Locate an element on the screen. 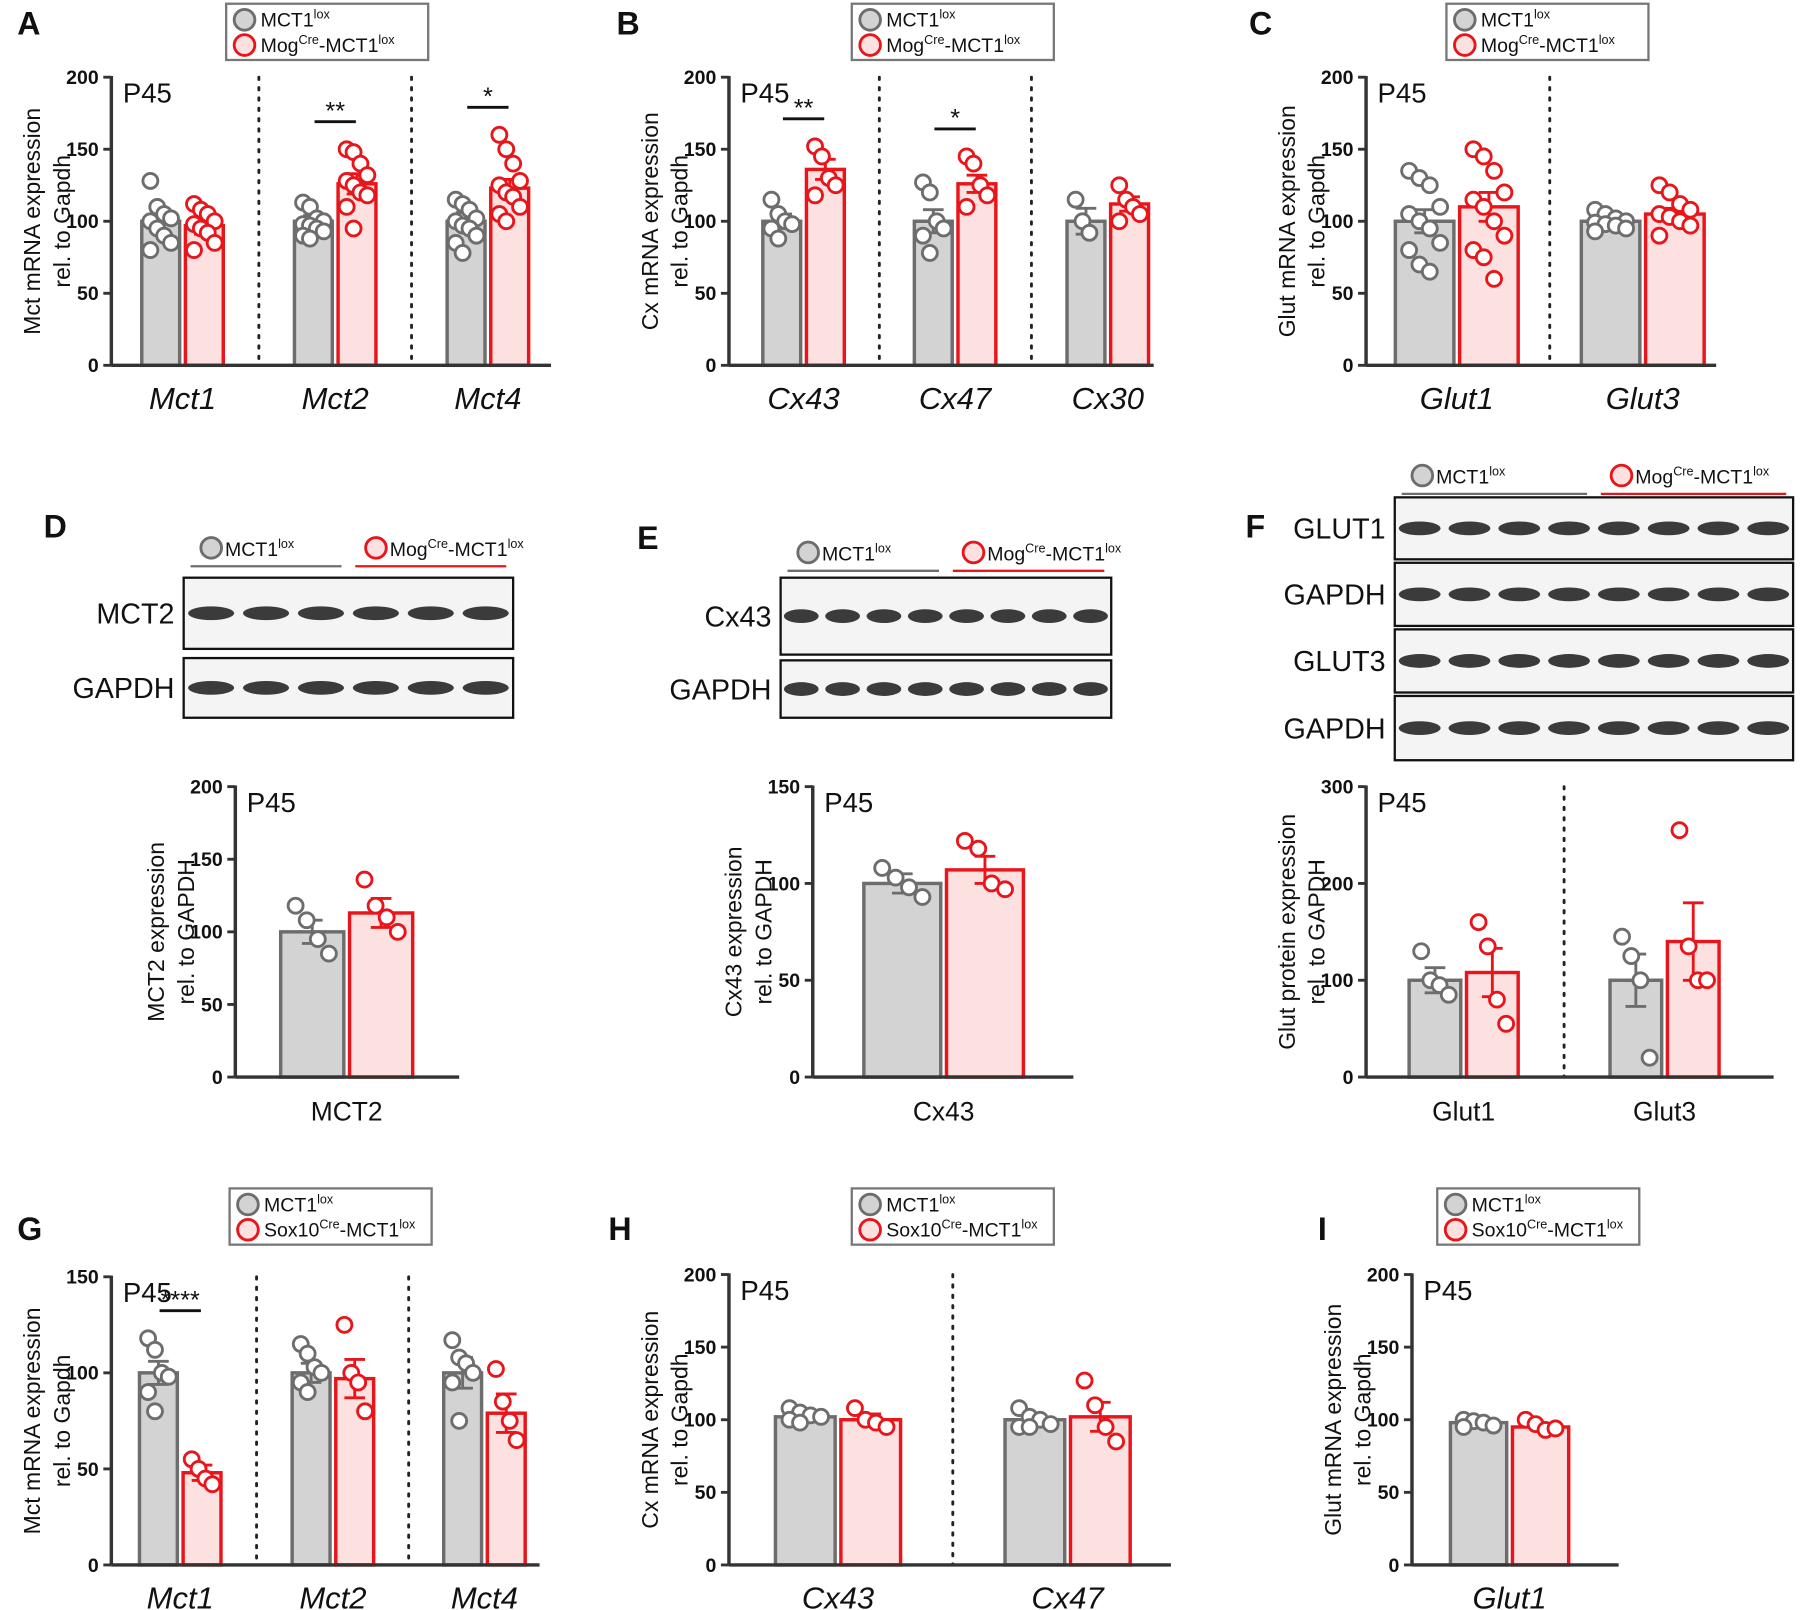  x-tick-label: Mct2 is located at coordinates (335, 398).